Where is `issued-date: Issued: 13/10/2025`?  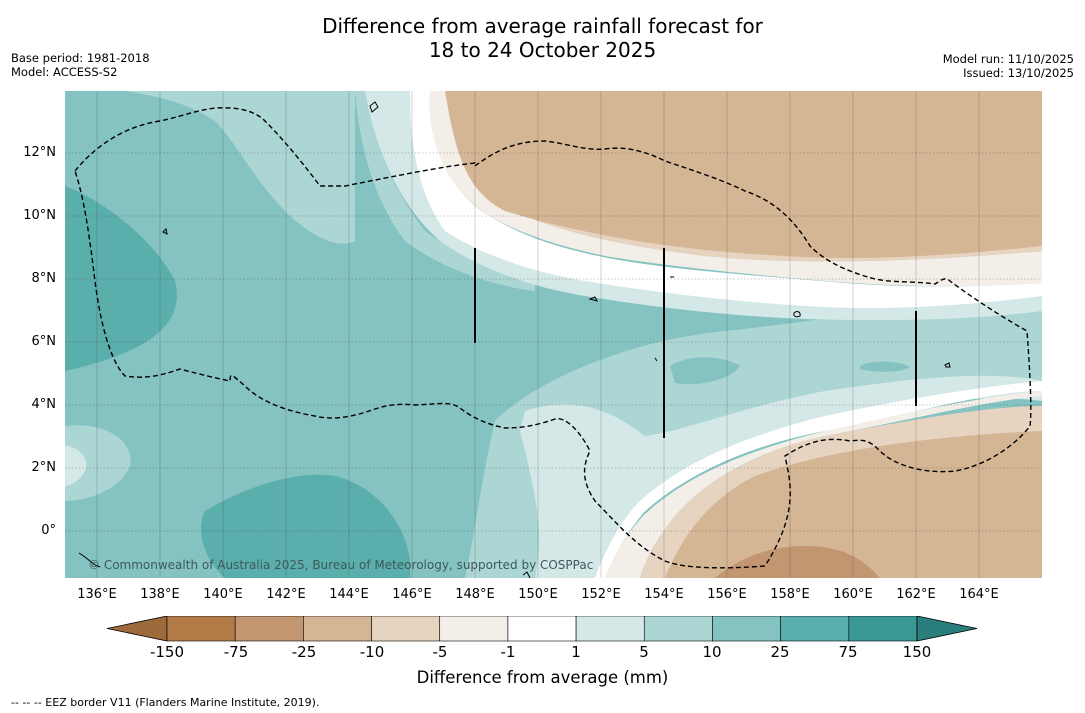 issued-date: Issued: 13/10/2025 is located at coordinates (1018, 73).